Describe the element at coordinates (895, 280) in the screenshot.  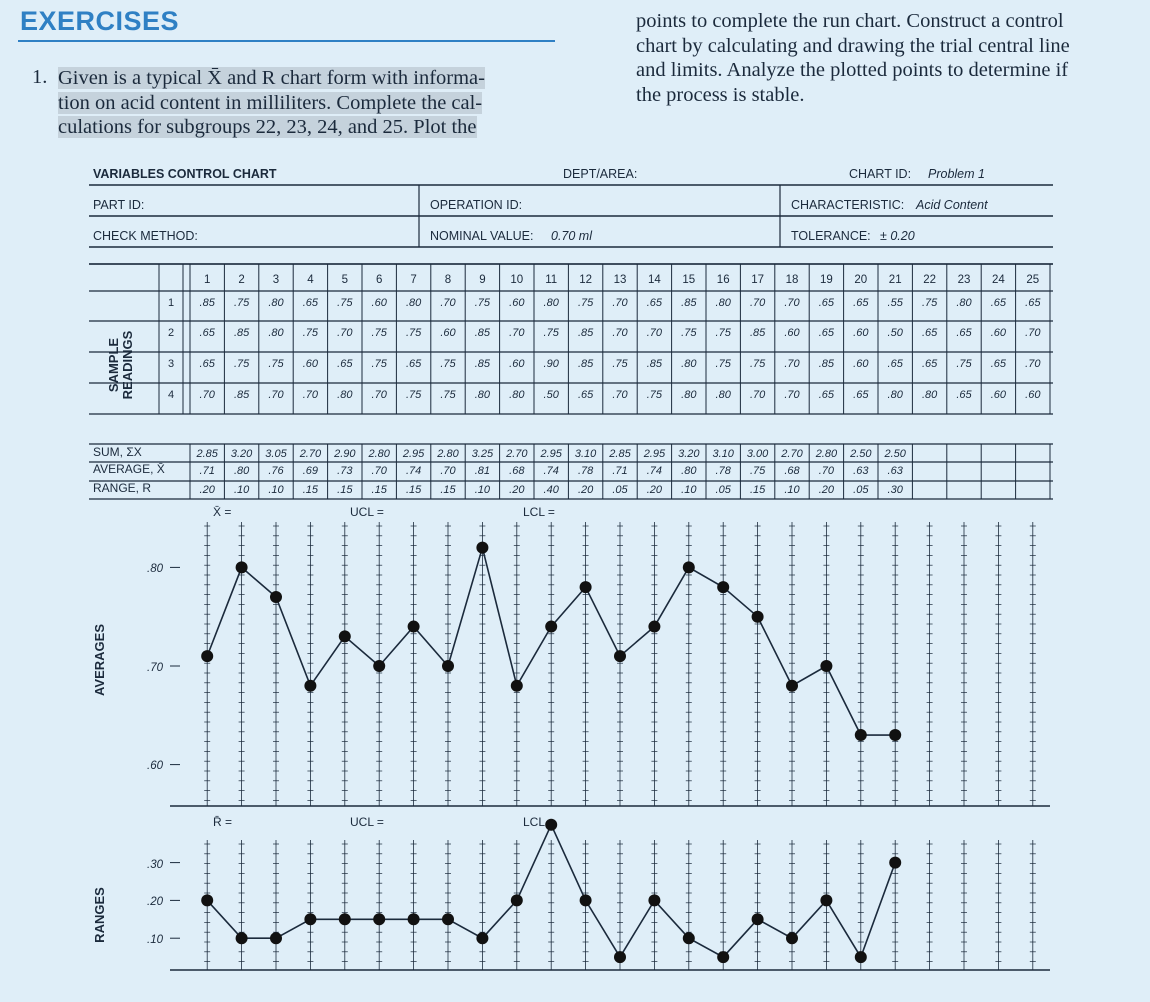
I see `subgroup-number: 21` at that location.